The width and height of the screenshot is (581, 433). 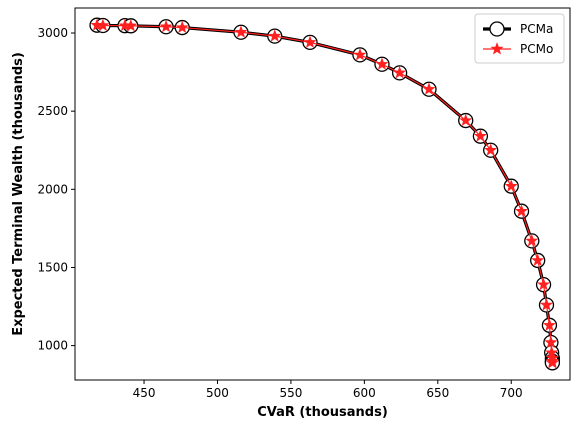 What do you see at coordinates (497, 29) in the screenshot?
I see `legend-marker-pcma` at bounding box center [497, 29].